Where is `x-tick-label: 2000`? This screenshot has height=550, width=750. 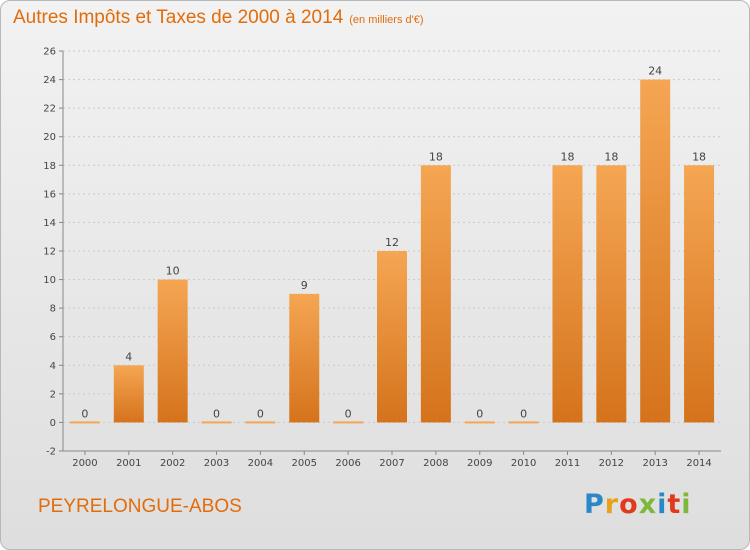
x-tick-label: 2000 is located at coordinates (84, 463).